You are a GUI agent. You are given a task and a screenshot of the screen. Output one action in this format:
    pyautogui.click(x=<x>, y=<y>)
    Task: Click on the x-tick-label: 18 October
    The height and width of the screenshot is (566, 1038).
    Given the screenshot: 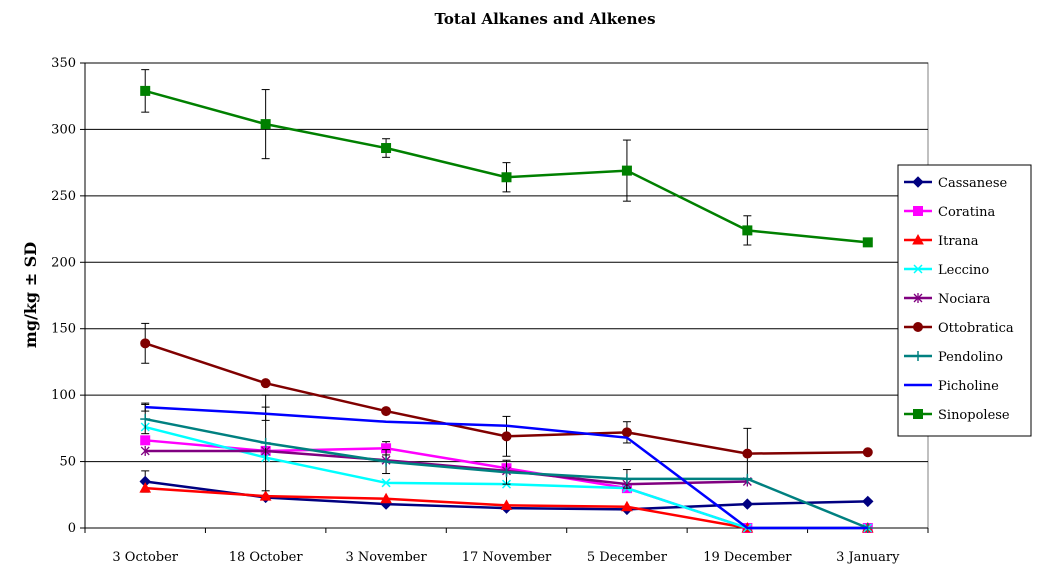 What is the action you would take?
    pyautogui.click(x=266, y=557)
    